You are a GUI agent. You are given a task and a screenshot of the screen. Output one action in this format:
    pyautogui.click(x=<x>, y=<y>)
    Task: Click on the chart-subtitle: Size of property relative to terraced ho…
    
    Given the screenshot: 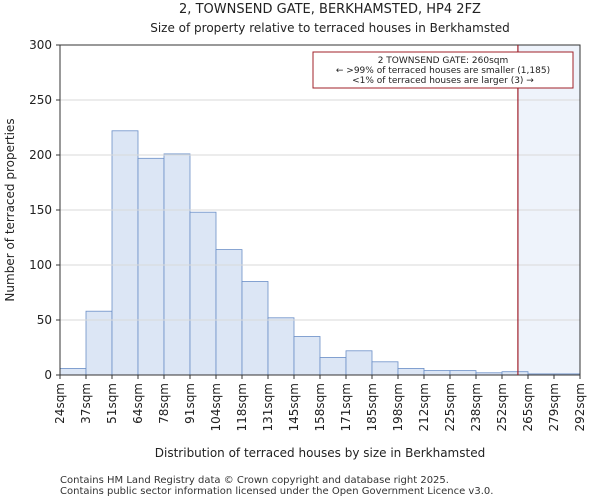 What is the action you would take?
    pyautogui.click(x=330, y=28)
    